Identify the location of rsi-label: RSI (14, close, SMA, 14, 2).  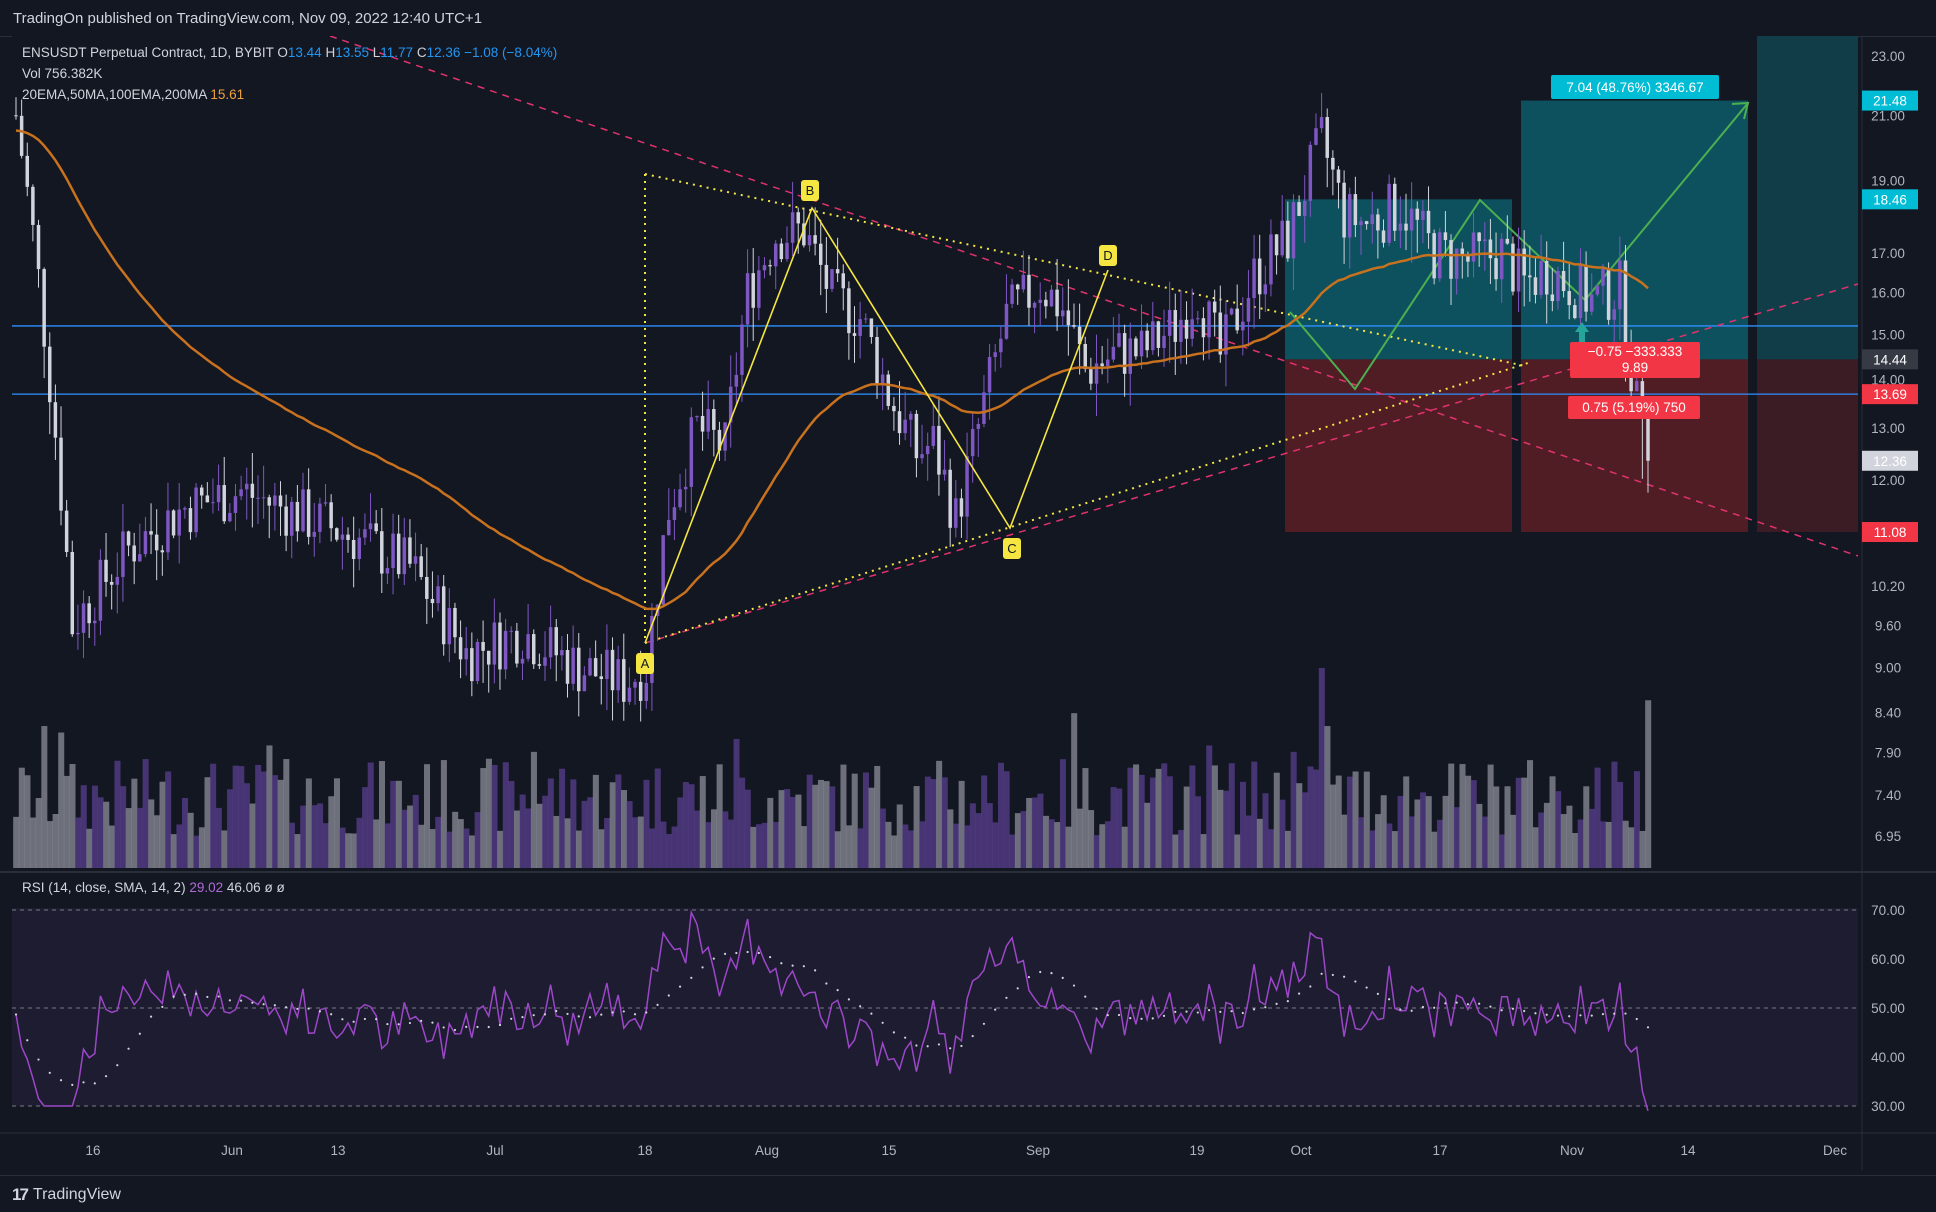
(104, 887).